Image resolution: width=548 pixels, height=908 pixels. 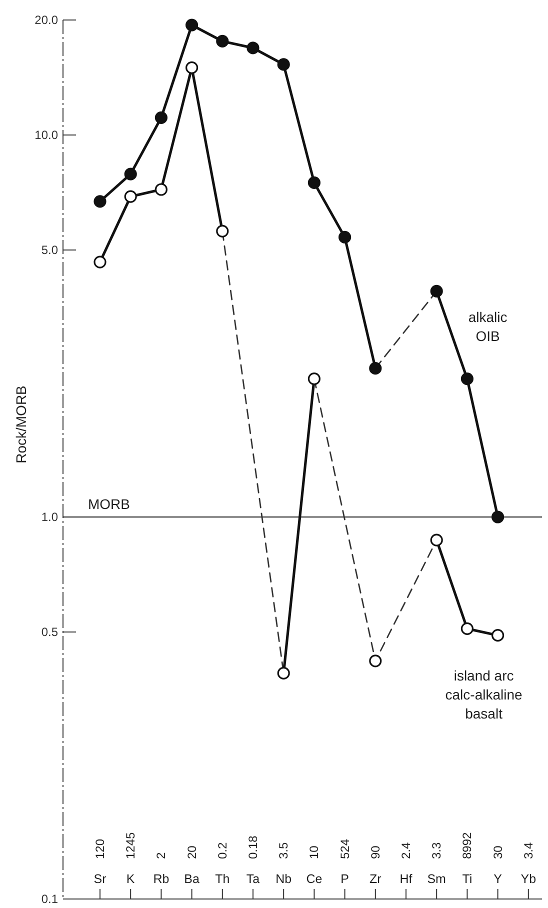 What do you see at coordinates (253, 847) in the screenshot?
I see `annotation: 0.18` at bounding box center [253, 847].